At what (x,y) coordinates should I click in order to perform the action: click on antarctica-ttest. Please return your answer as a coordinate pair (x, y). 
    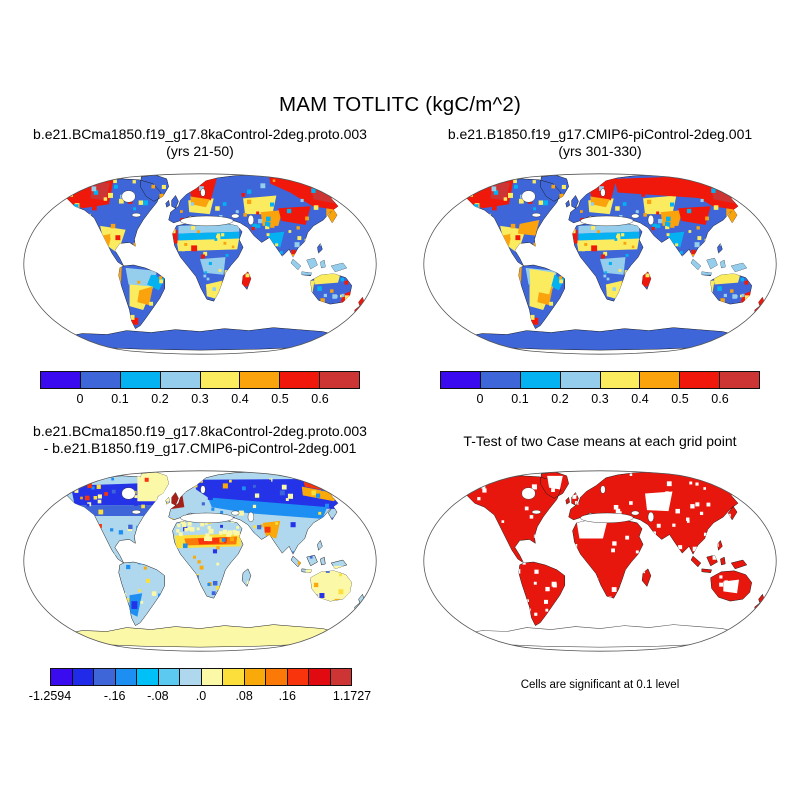
    Looking at the image, I should click on (601, 636).